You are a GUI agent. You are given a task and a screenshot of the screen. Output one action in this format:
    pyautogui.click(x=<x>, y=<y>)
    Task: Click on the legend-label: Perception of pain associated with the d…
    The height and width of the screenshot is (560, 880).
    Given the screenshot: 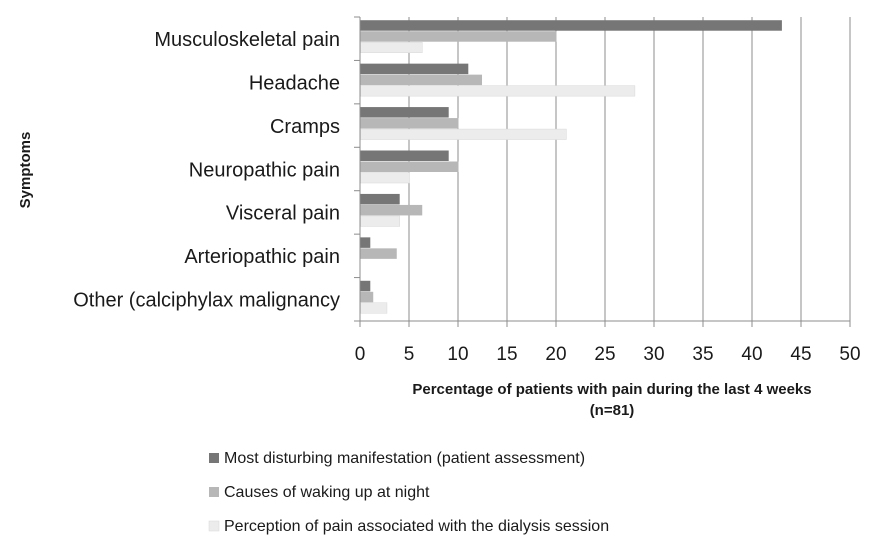 What is the action you would take?
    pyautogui.click(x=416, y=526)
    